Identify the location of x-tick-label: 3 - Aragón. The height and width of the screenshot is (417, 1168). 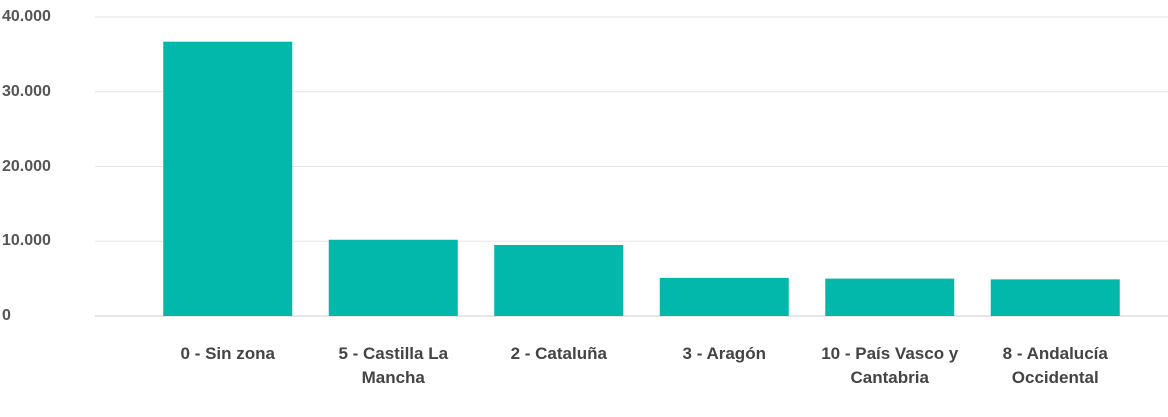
(724, 353).